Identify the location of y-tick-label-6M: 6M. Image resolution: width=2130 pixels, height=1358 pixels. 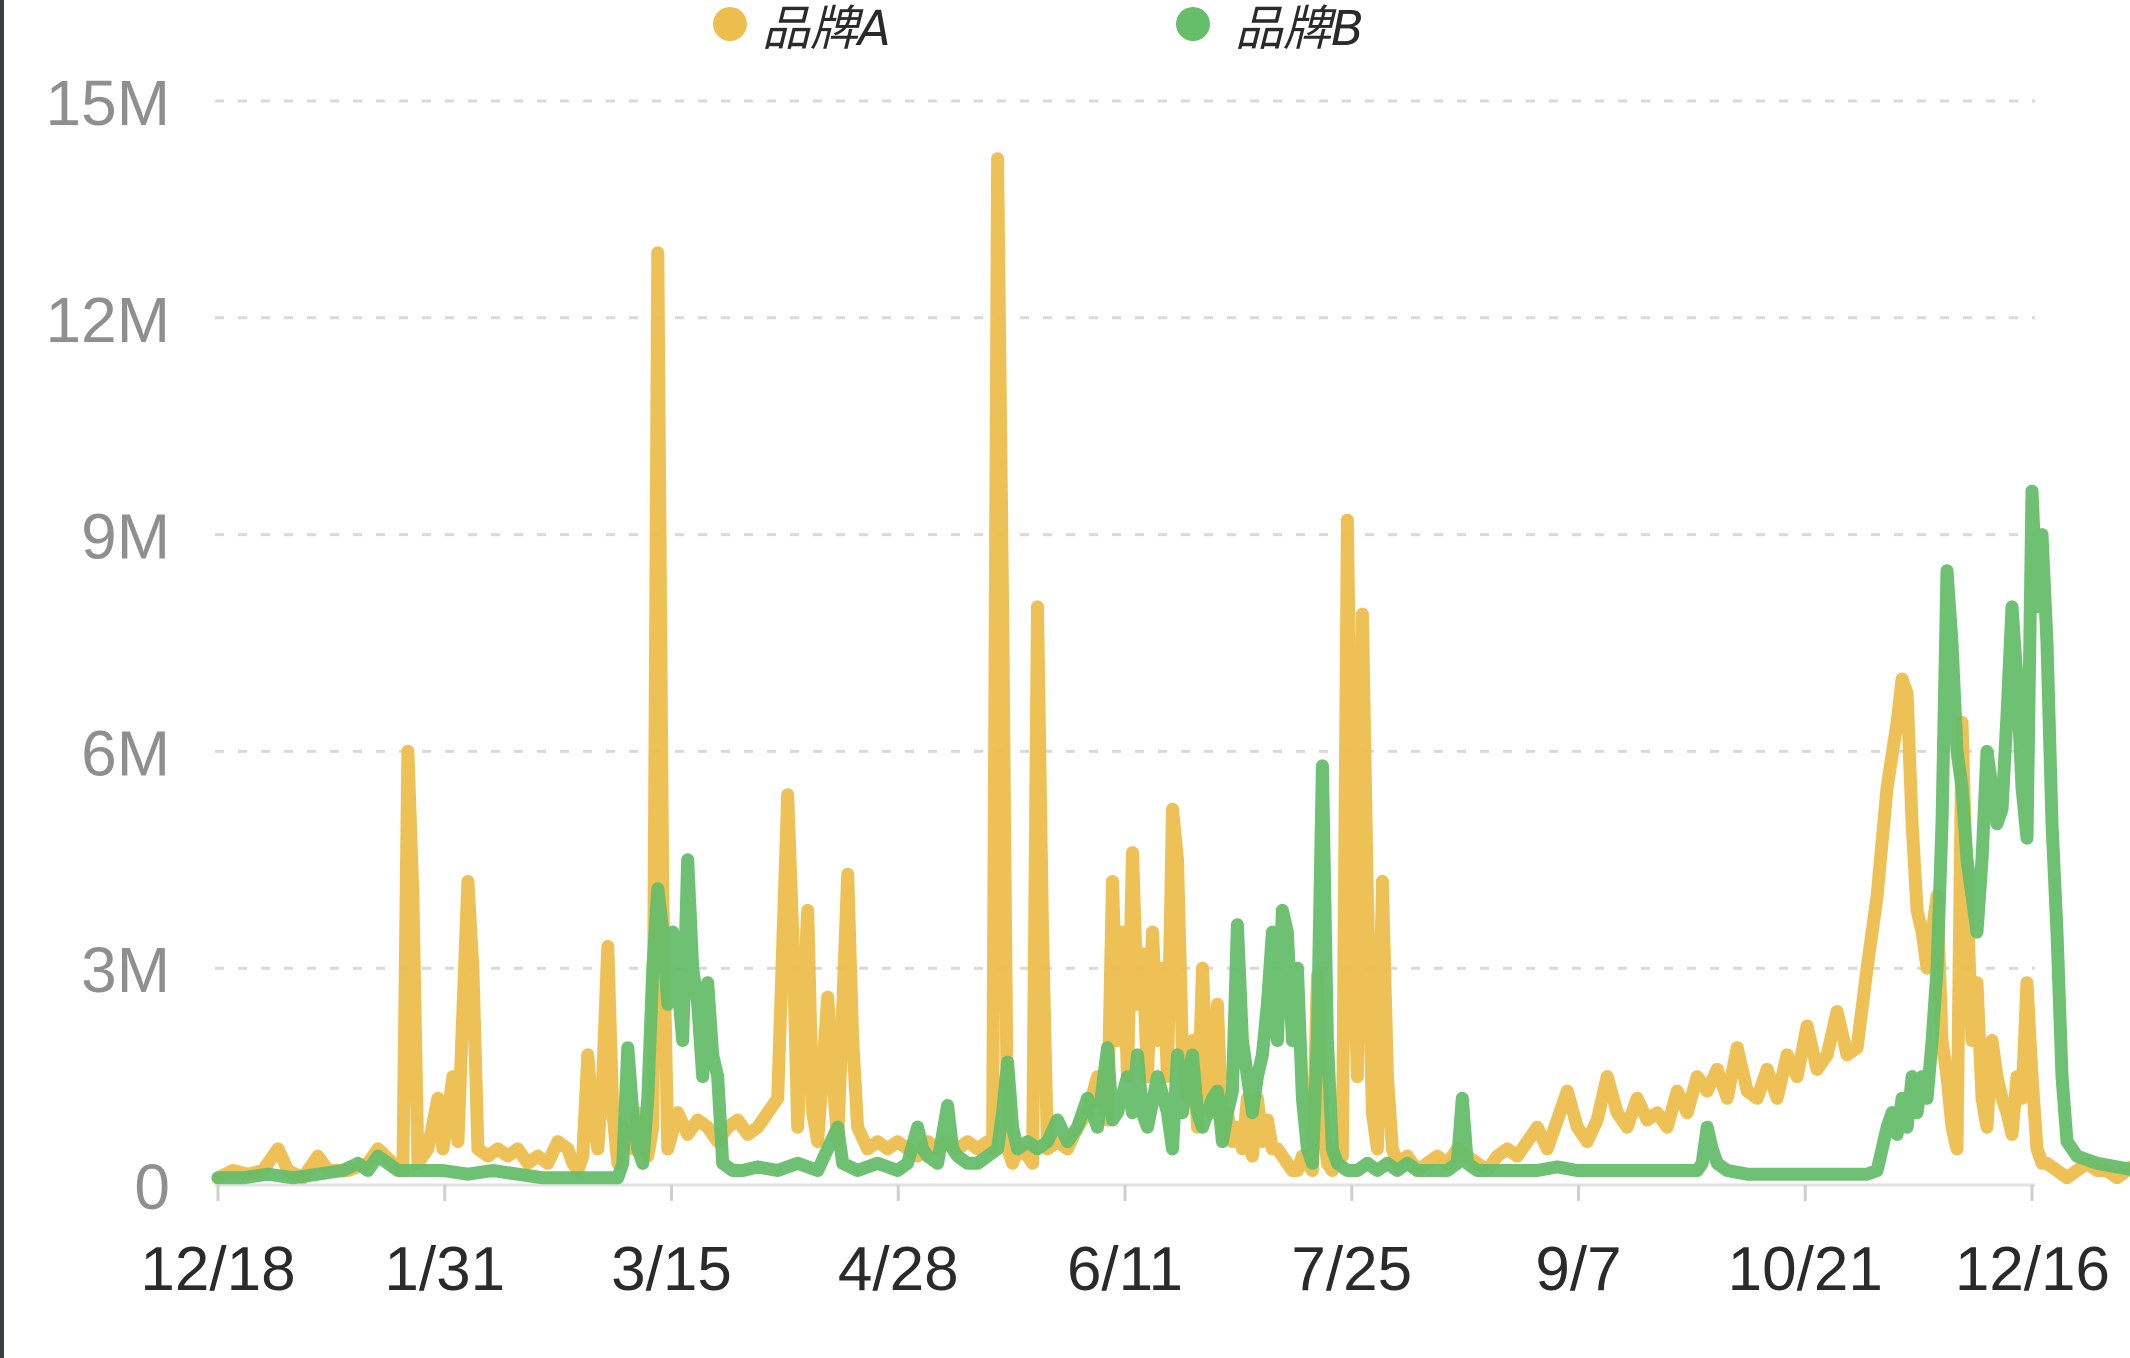
(125, 753).